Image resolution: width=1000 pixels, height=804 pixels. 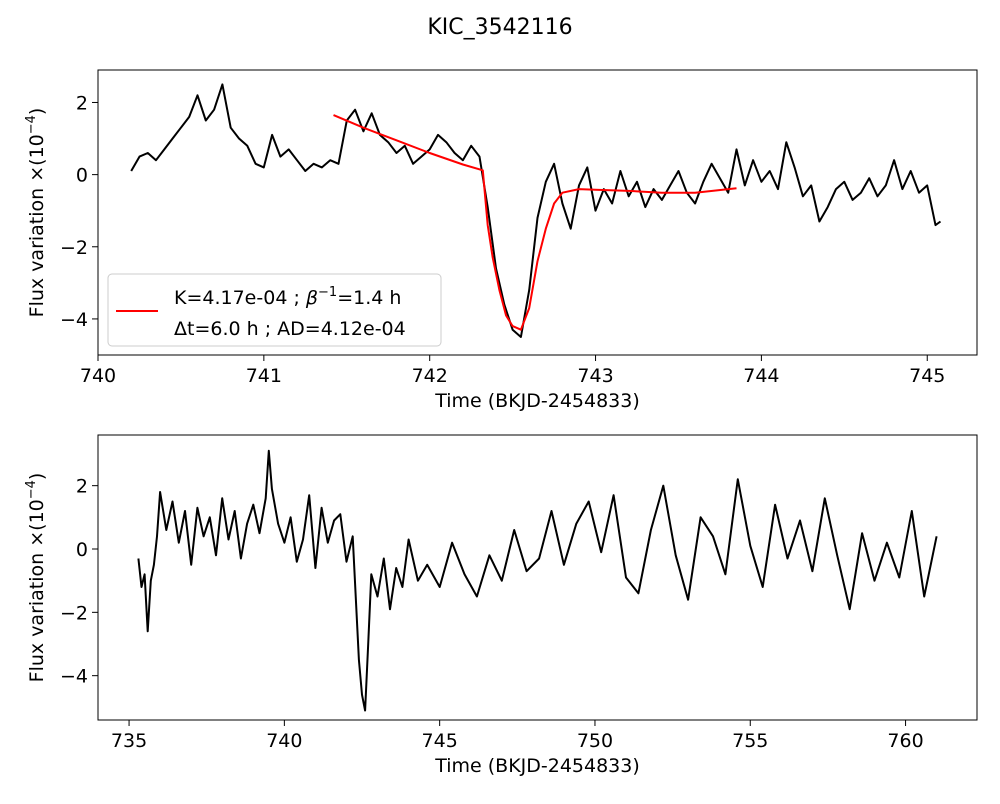 I want to click on legend-k-text: K=4.17e-04 ;, so click(x=240, y=298).